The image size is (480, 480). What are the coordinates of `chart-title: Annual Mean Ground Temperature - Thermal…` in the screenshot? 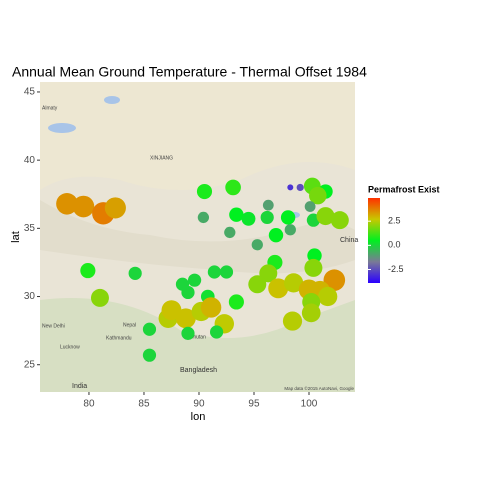 It's located at (189, 72).